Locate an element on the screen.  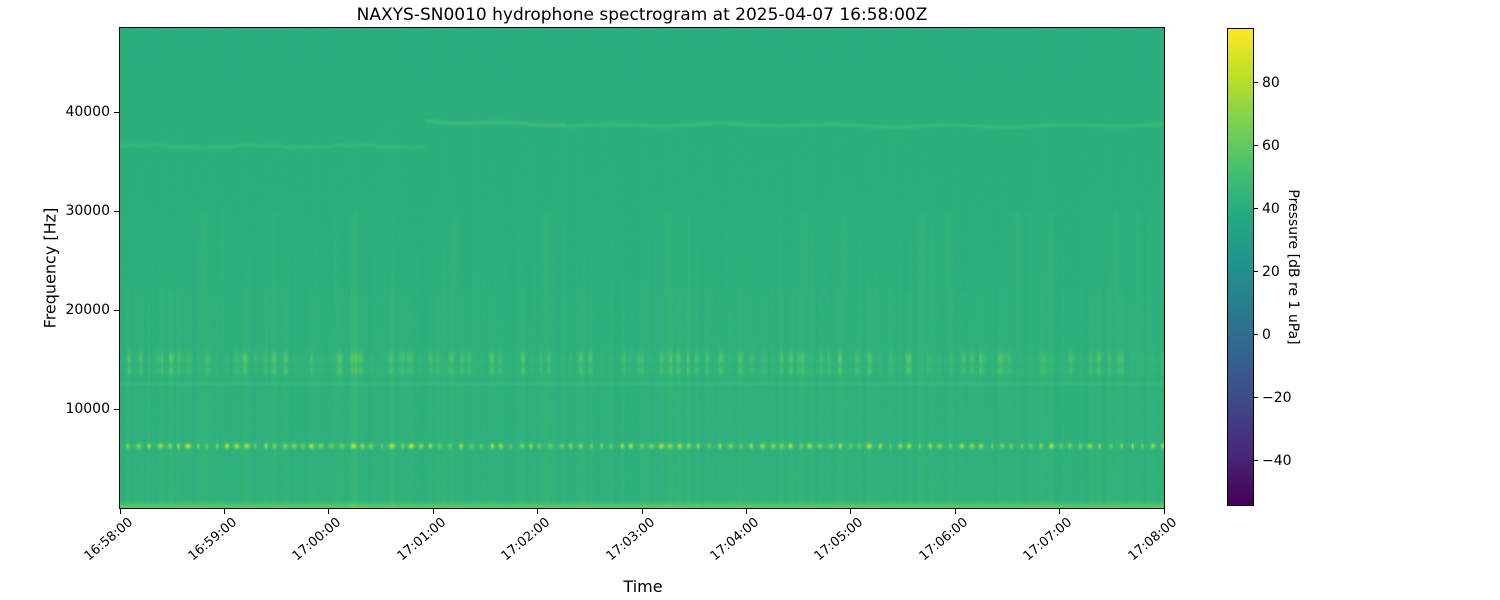
x-tick-label: 17:03:00 is located at coordinates (630, 540).